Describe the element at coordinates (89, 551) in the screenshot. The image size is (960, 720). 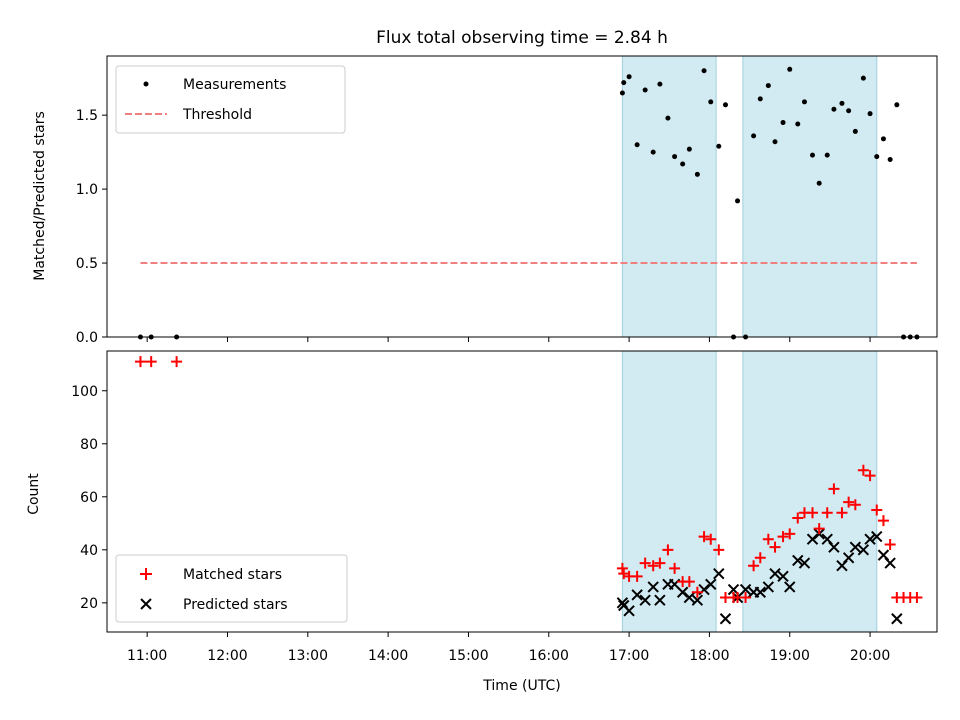
I see `bottom-y-tick-label: 40` at that location.